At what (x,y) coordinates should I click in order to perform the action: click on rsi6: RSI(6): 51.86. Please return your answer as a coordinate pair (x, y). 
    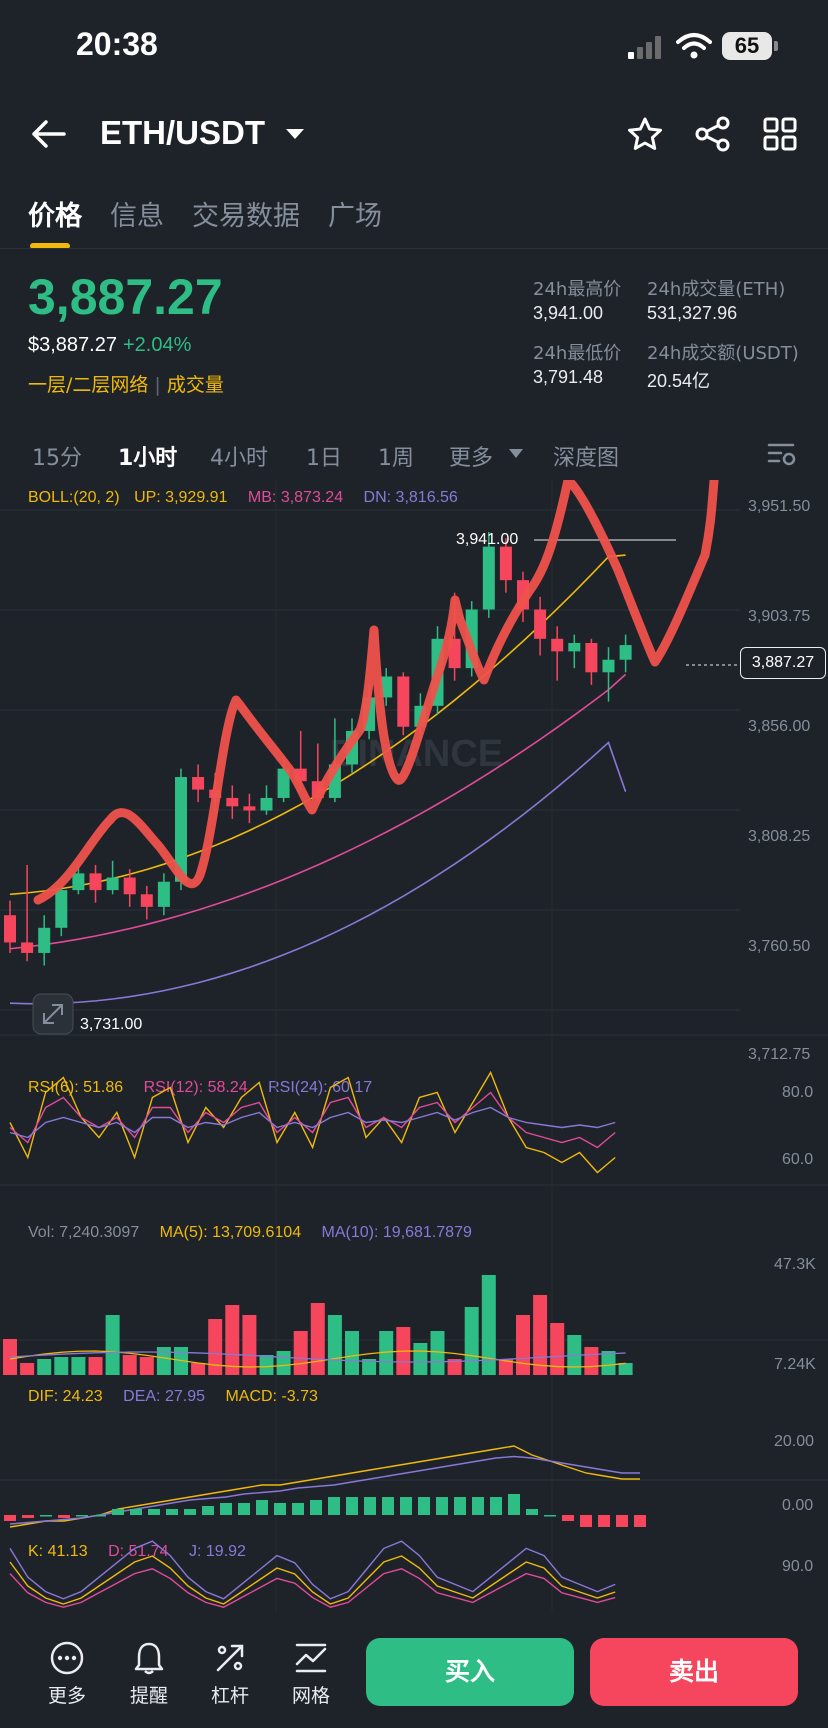
    Looking at the image, I should click on (76, 1087).